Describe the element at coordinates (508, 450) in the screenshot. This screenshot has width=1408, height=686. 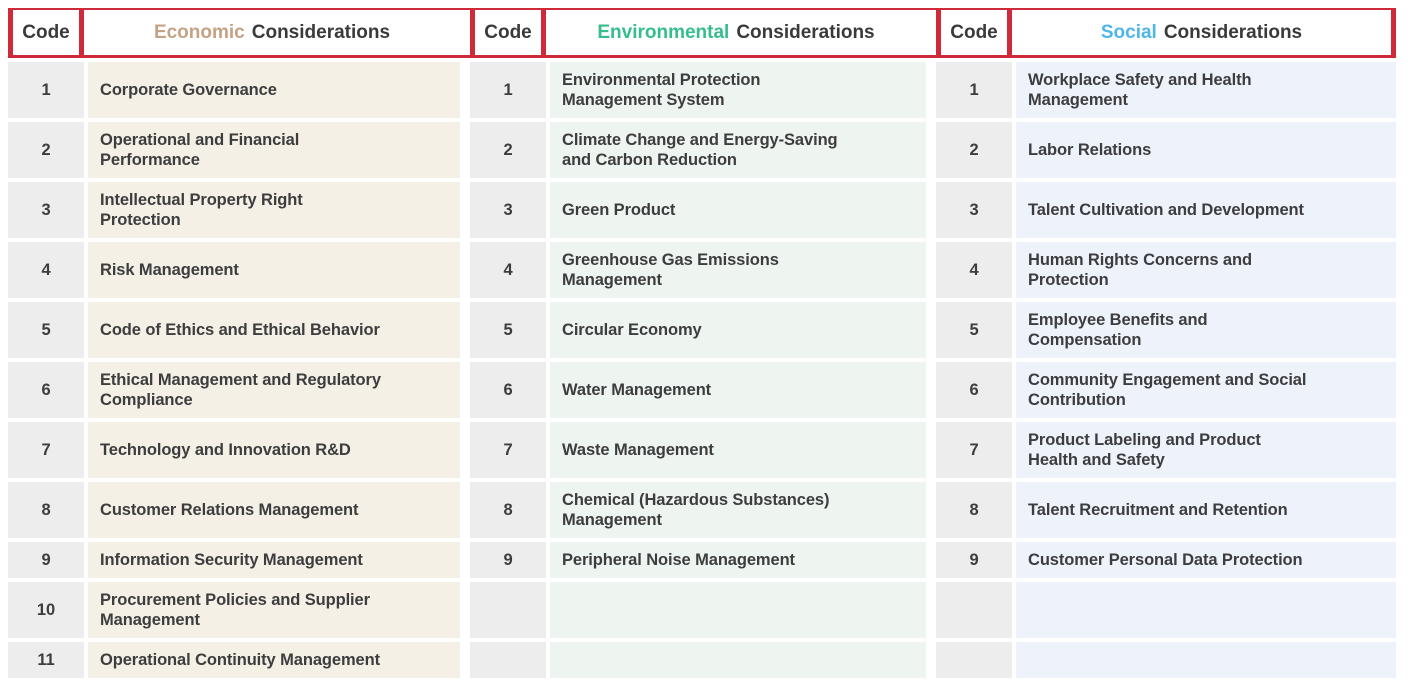
I see `environmental-code-cell: 7` at that location.